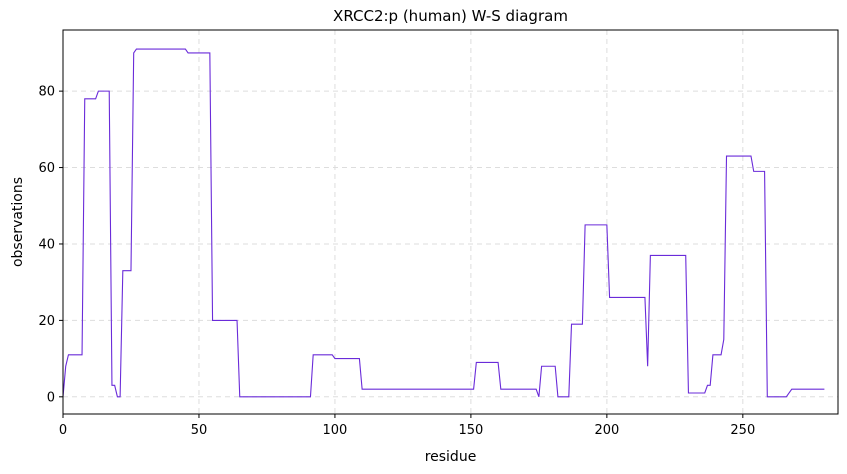 The height and width of the screenshot is (474, 847). I want to click on y-tick-label: 60, so click(46, 168).